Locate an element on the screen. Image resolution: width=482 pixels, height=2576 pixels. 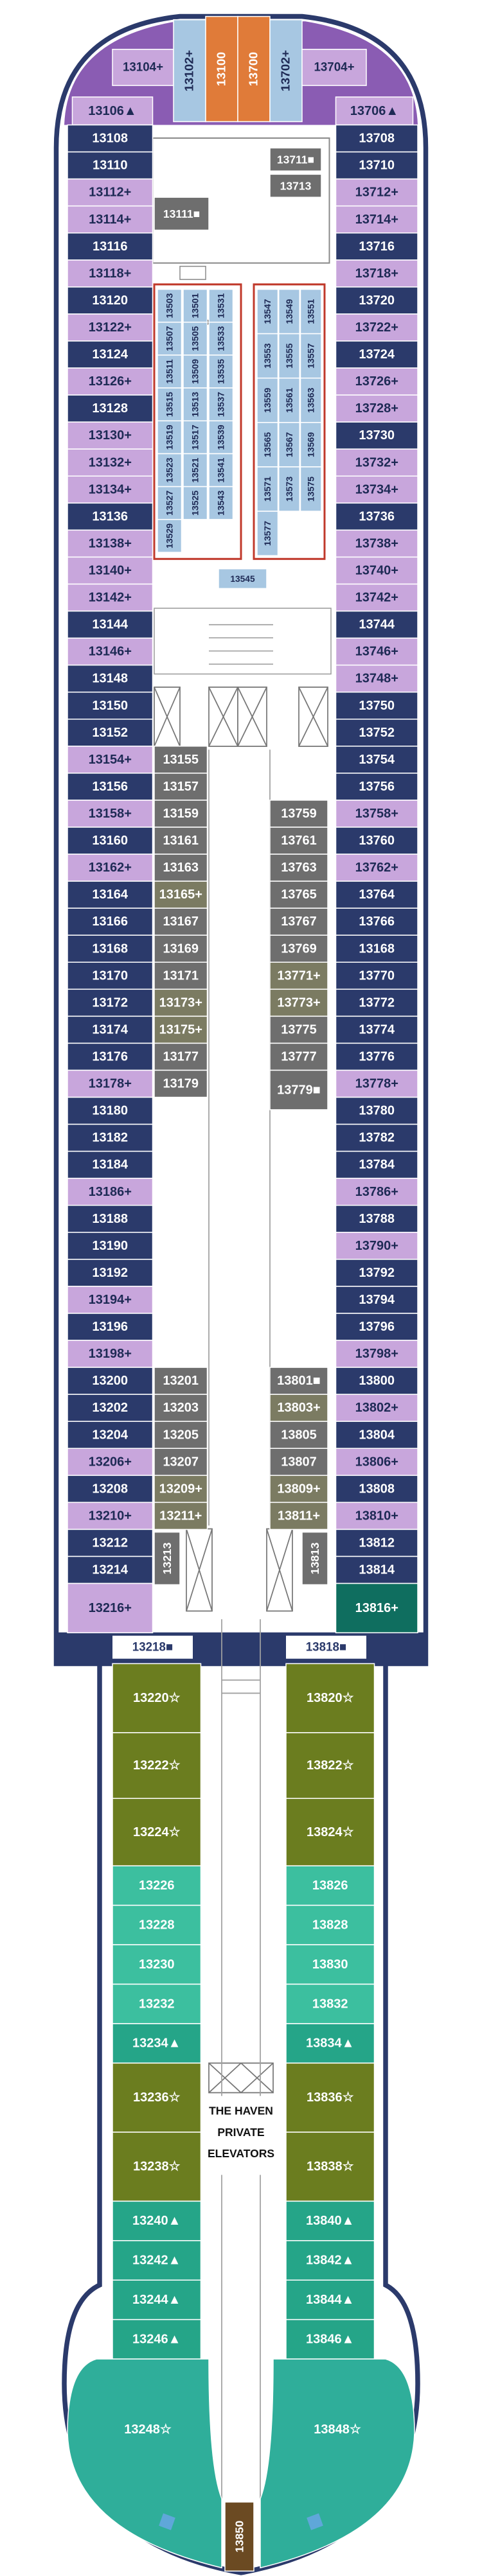
cabin-label: 13207 is located at coordinates (181, 1462).